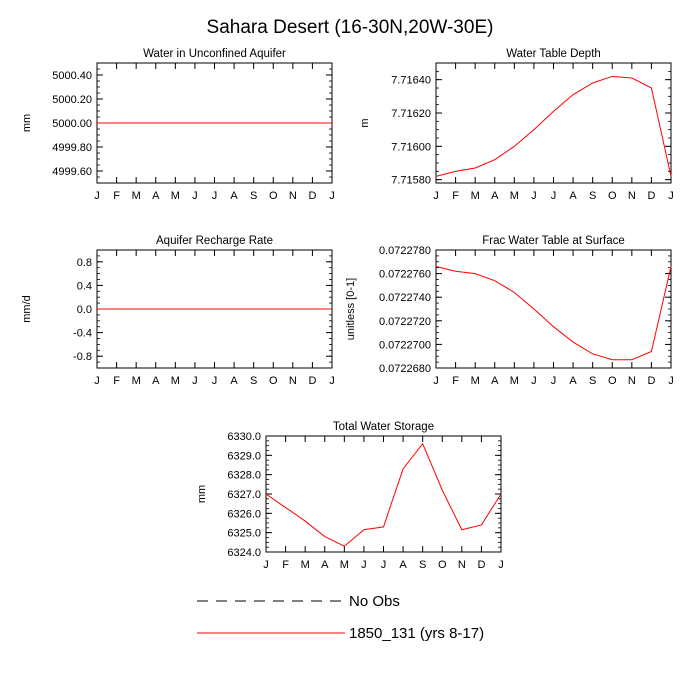 This screenshot has width=700, height=700. I want to click on y-tick-label: 0.0722780, so click(405, 251).